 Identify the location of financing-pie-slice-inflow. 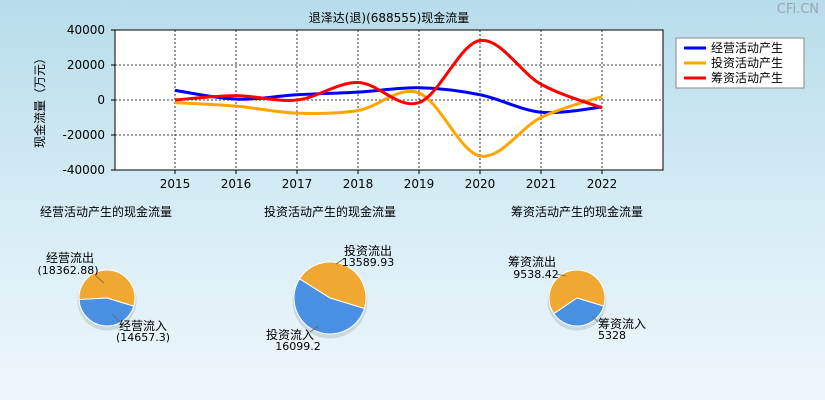
(579, 312).